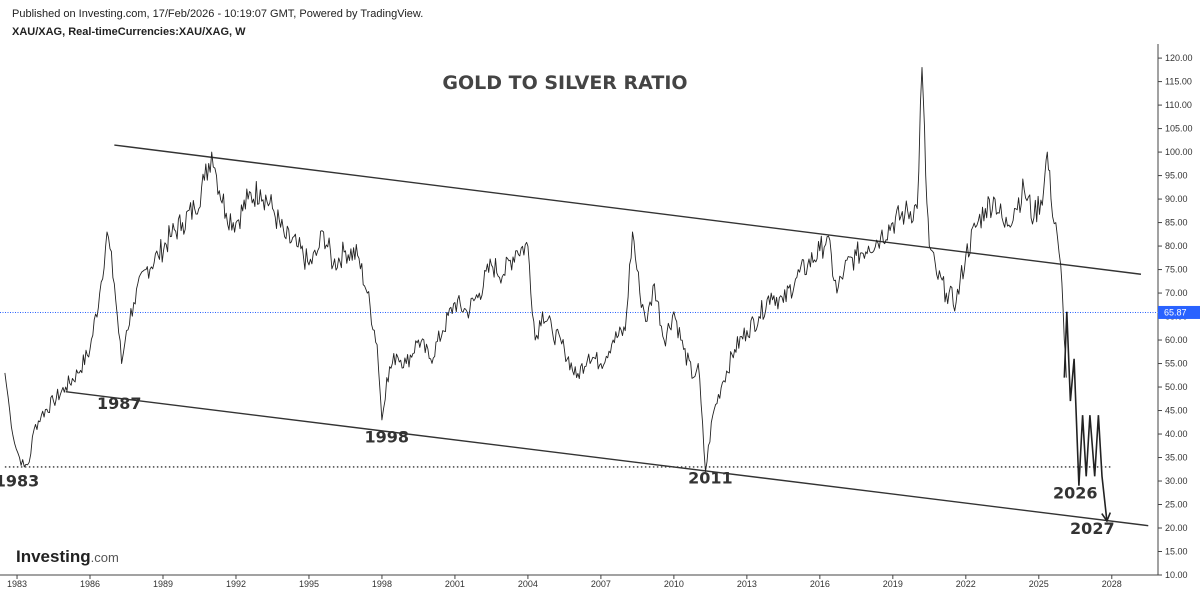 Image resolution: width=1200 pixels, height=593 pixels. Describe the element at coordinates (1176, 364) in the screenshot. I see `y-tick-label: 55.00` at that location.